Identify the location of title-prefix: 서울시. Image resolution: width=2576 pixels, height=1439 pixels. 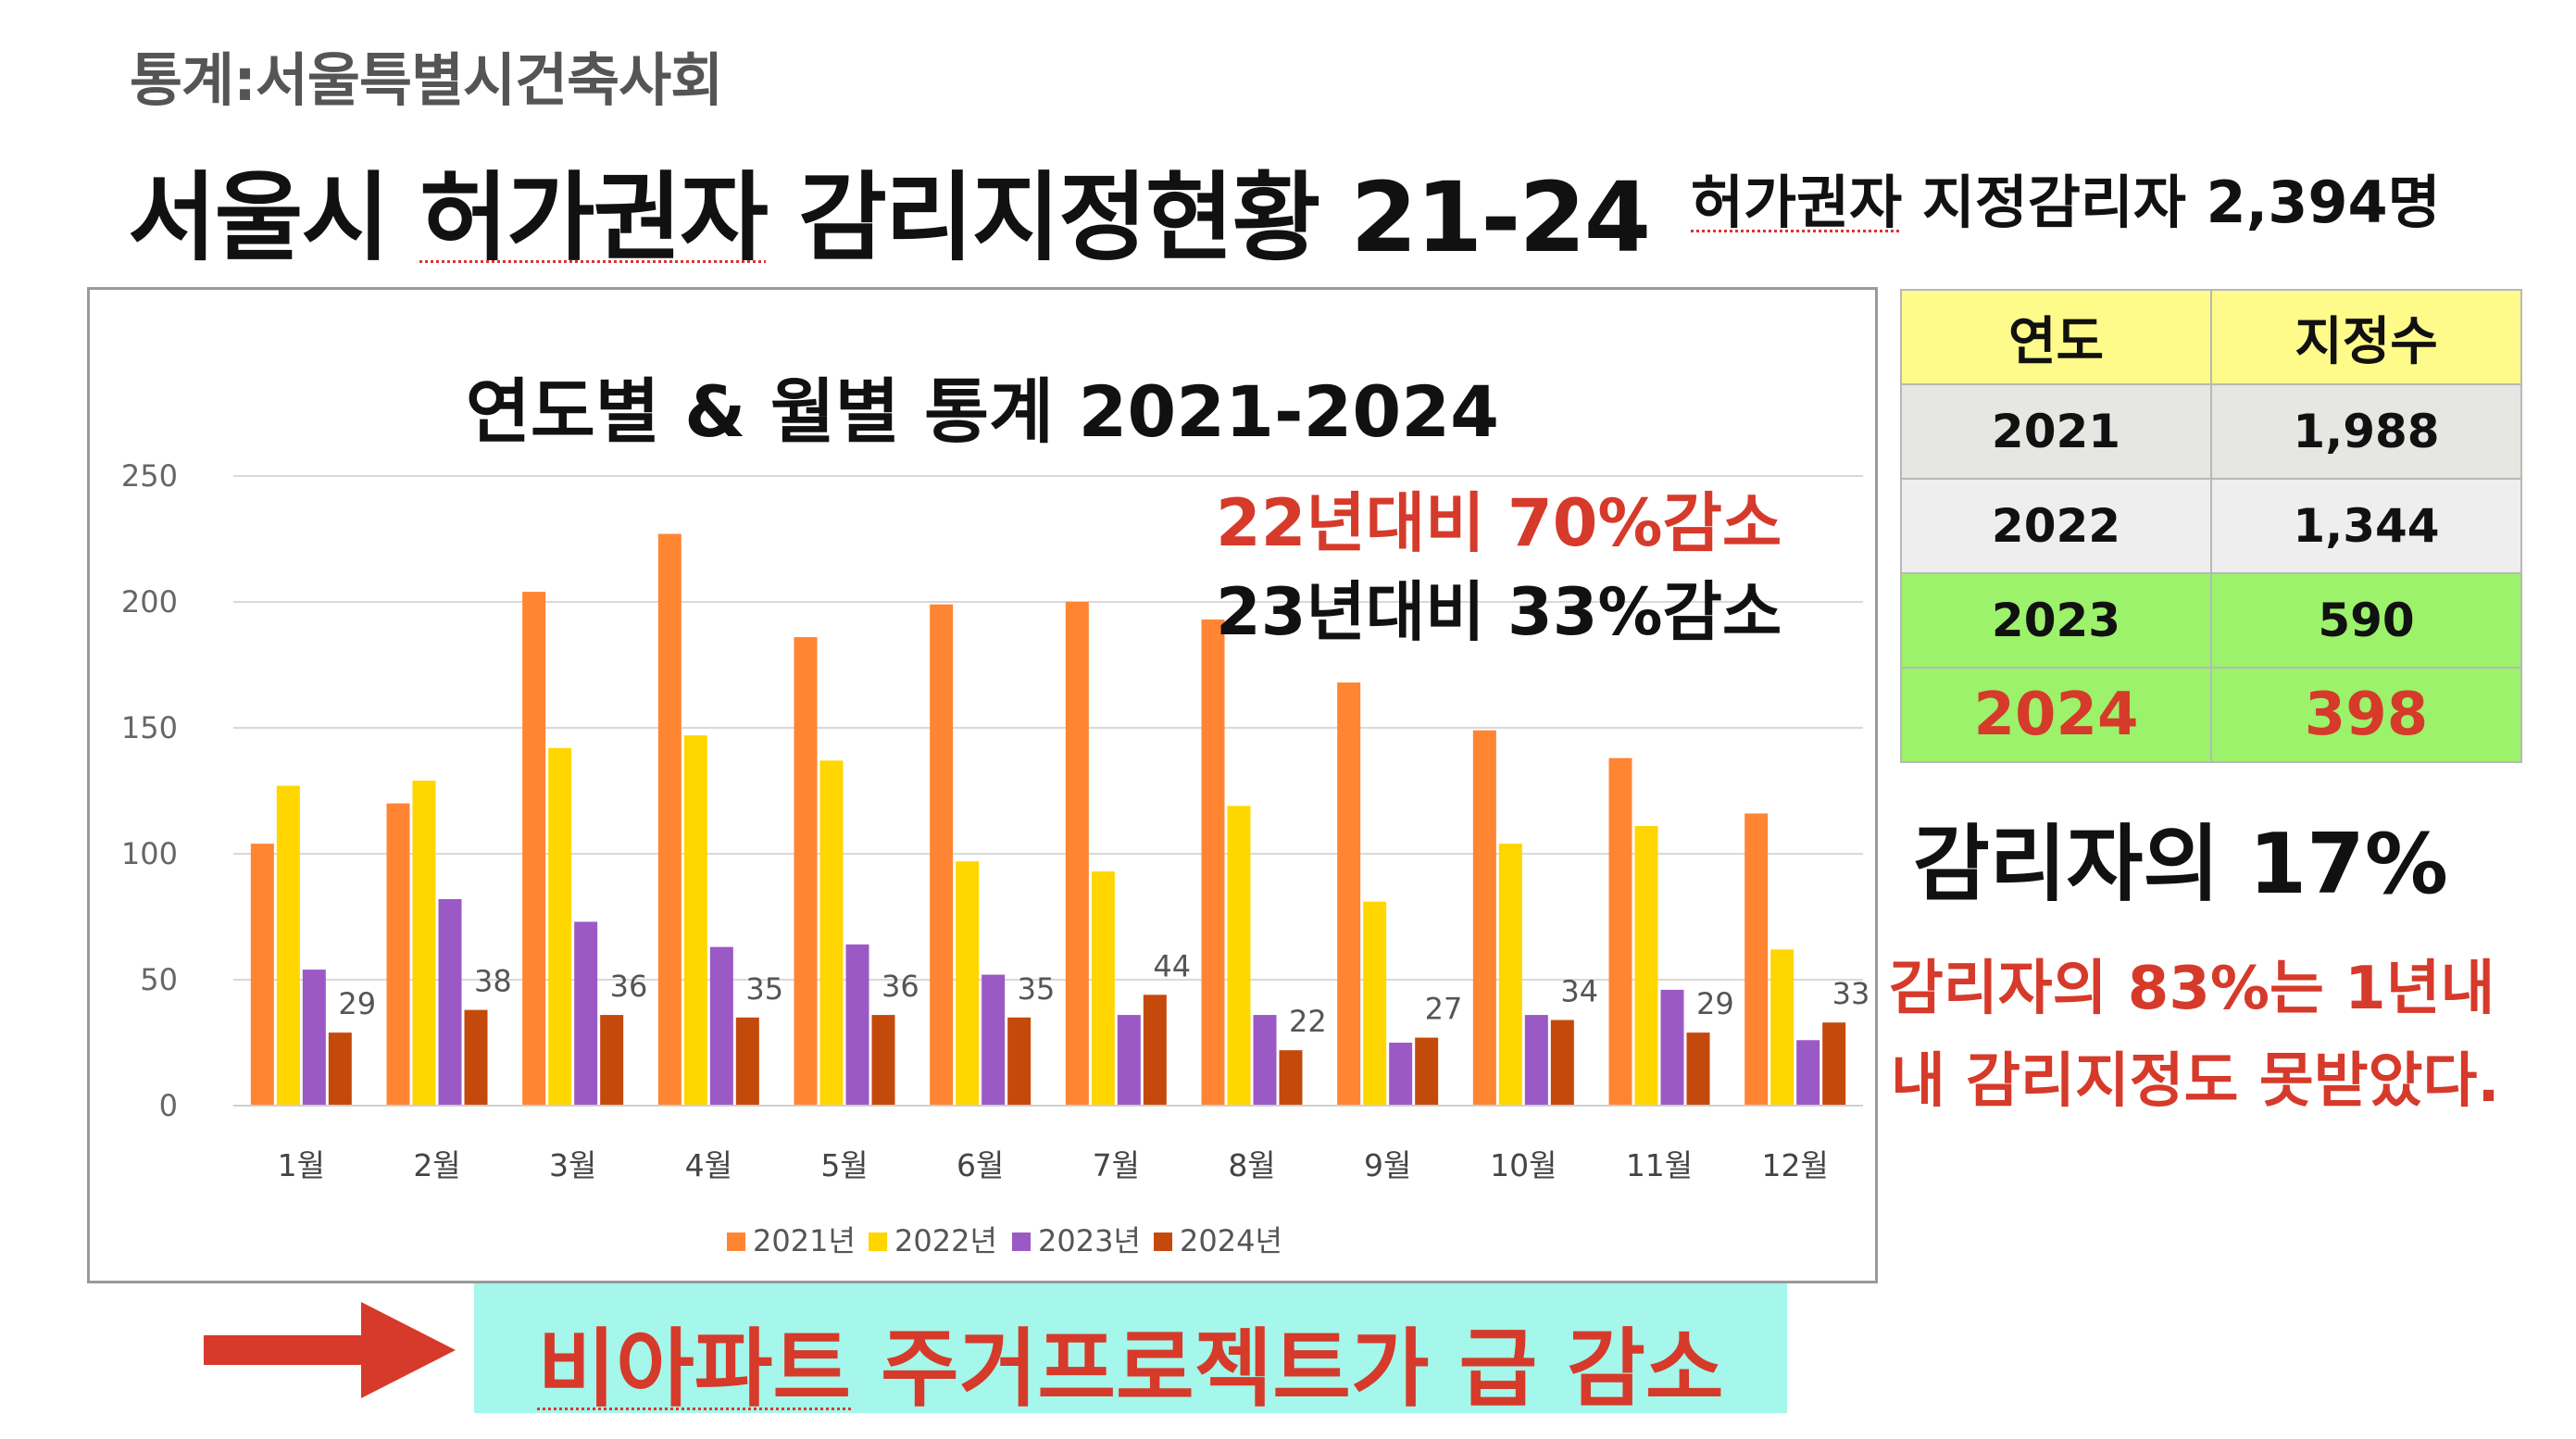
(274, 217).